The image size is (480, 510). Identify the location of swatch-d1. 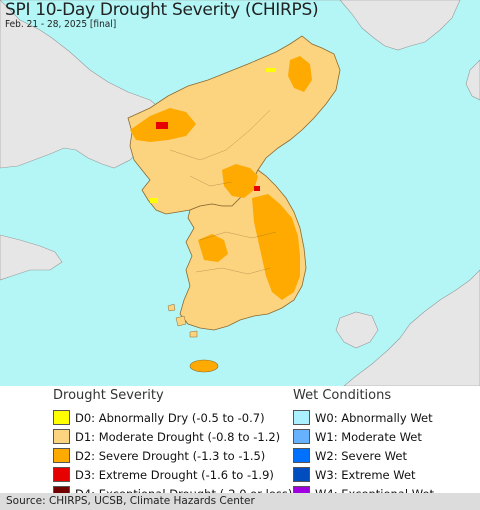
(61, 436).